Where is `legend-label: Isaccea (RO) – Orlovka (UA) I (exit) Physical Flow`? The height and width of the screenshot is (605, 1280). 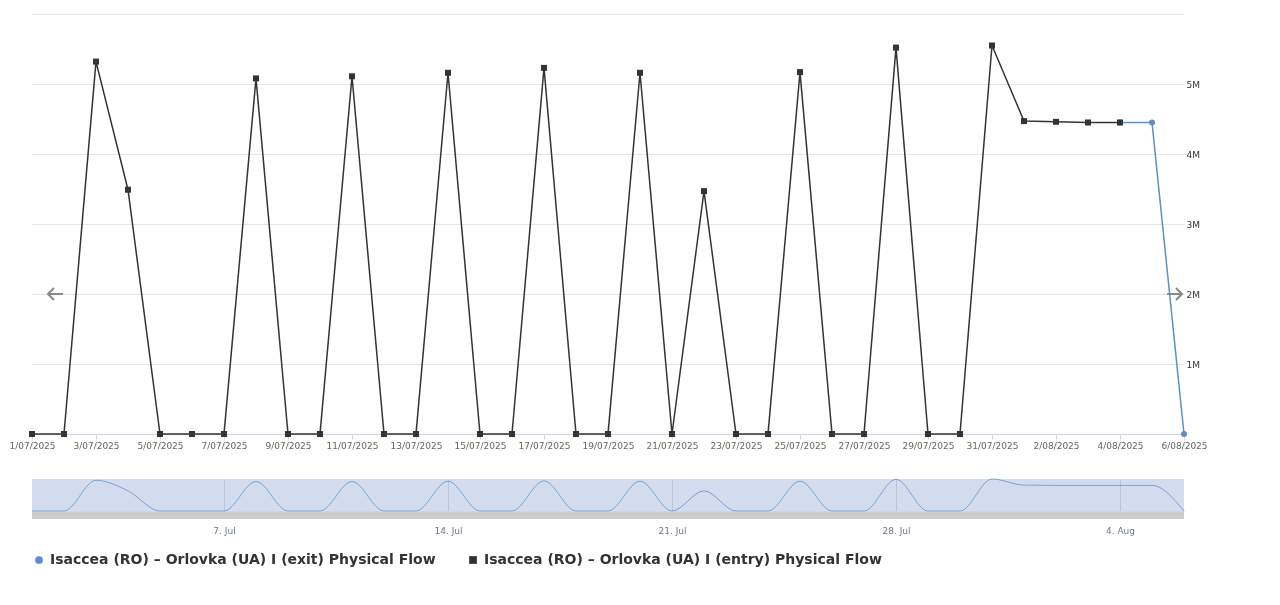
legend-label: Isaccea (RO) – Orlovka (UA) I (exit) Physical Flow is located at coordinates (243, 559).